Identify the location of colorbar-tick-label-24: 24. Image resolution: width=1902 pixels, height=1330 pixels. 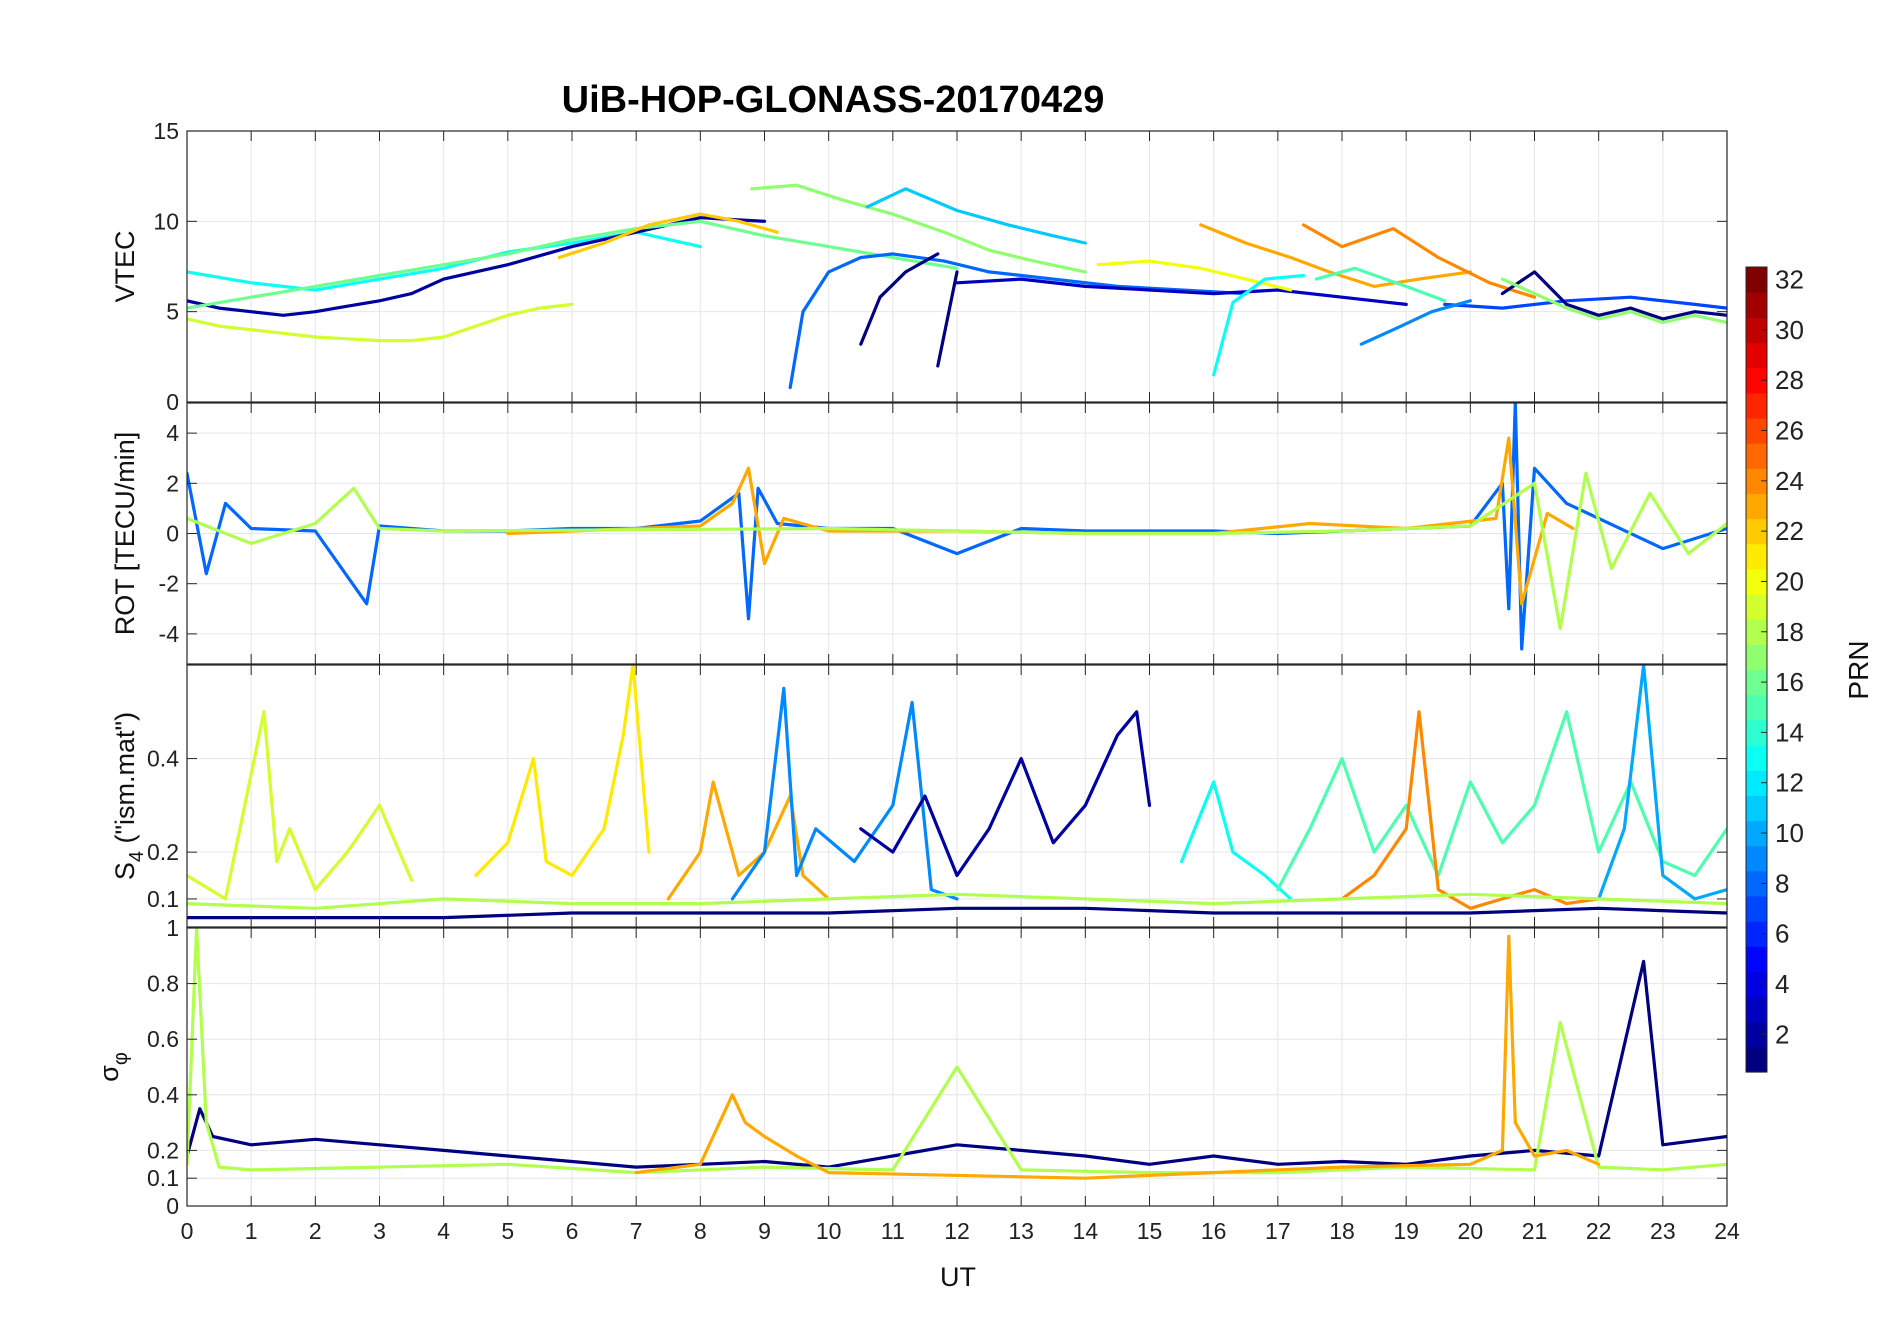
(1789, 481).